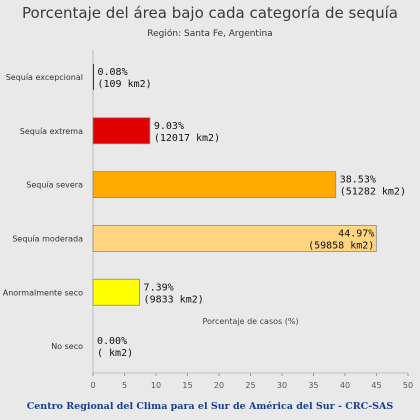 Image resolution: width=420 pixels, height=420 pixels. Describe the element at coordinates (169, 126) in the screenshot. I see `value-label: 9.03%` at that location.